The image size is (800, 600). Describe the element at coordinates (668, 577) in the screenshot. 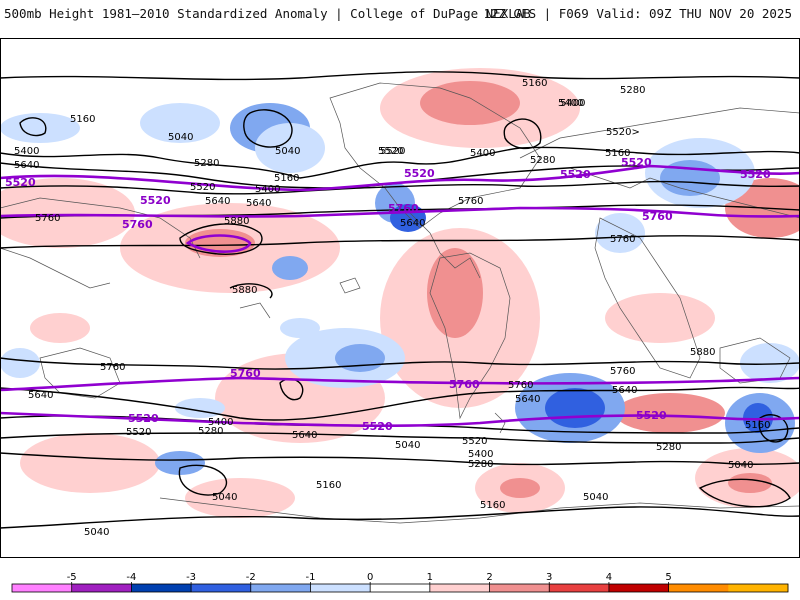

I see `colorbar-tick-label: 5` at that location.